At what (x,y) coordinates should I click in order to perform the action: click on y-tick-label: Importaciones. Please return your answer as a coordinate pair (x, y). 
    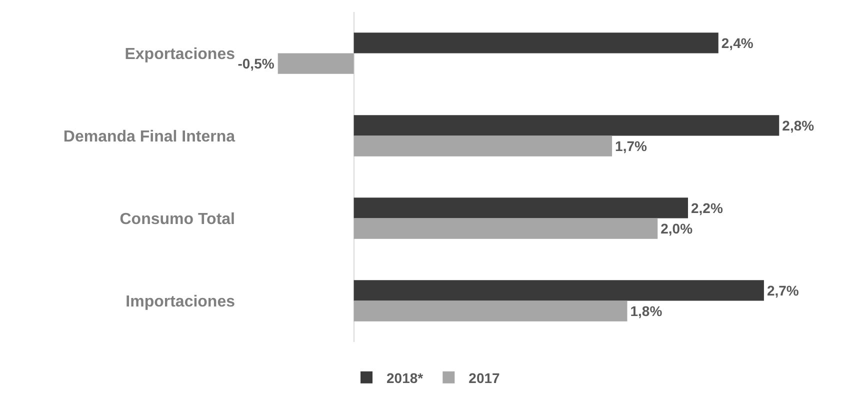
    Looking at the image, I should click on (181, 301).